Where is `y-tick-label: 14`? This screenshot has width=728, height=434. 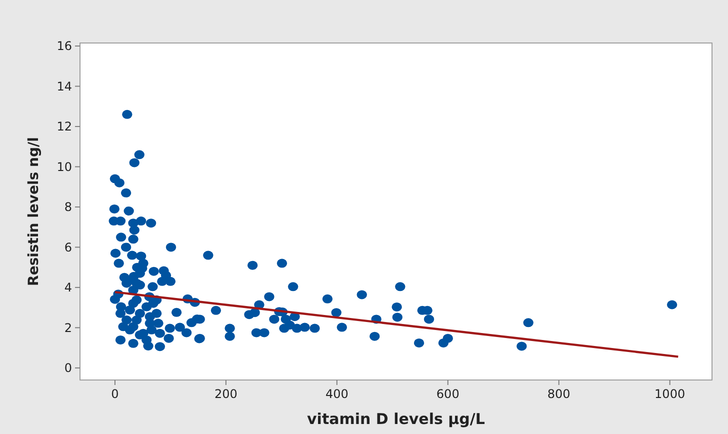
y-tick-label: 14 is located at coordinates (64, 86).